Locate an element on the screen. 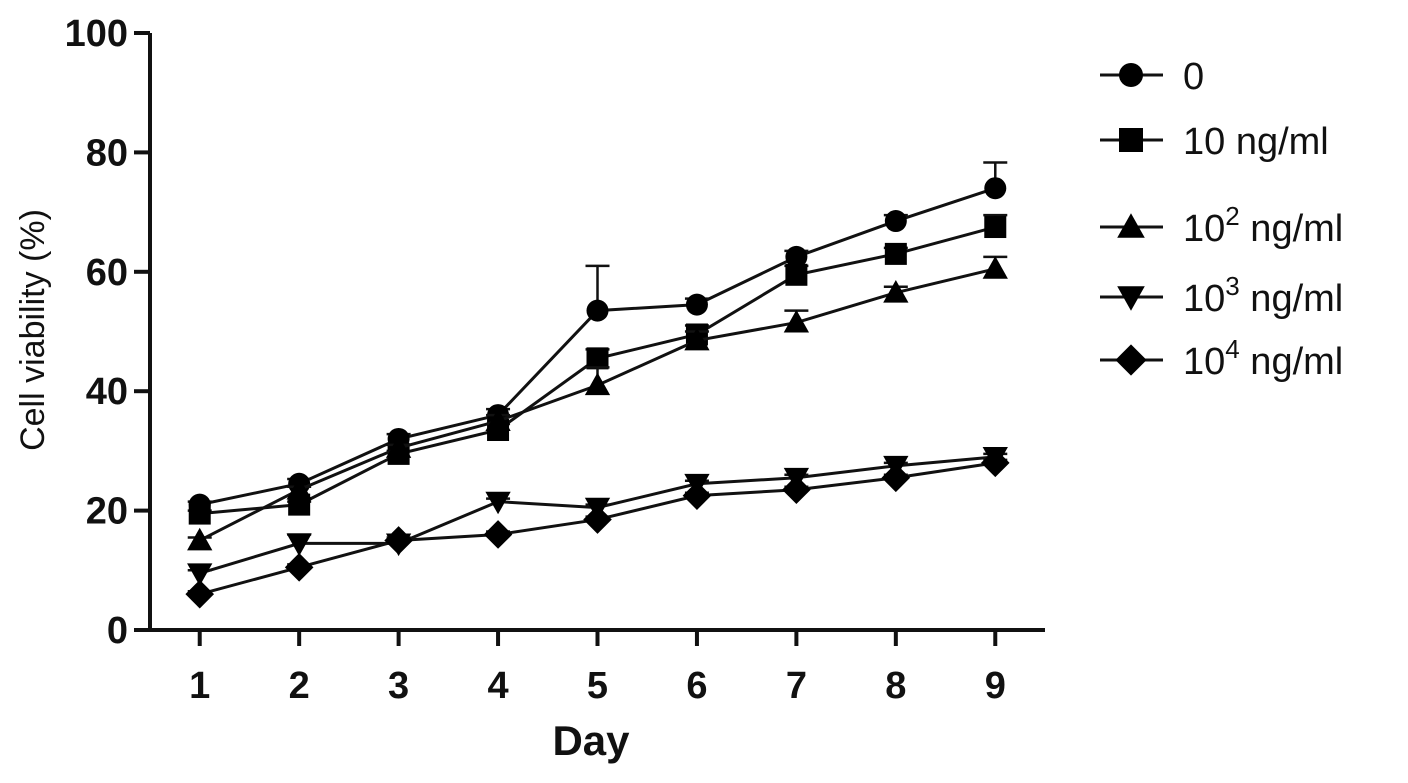  y-tick-label: 60 is located at coordinates (107, 273).